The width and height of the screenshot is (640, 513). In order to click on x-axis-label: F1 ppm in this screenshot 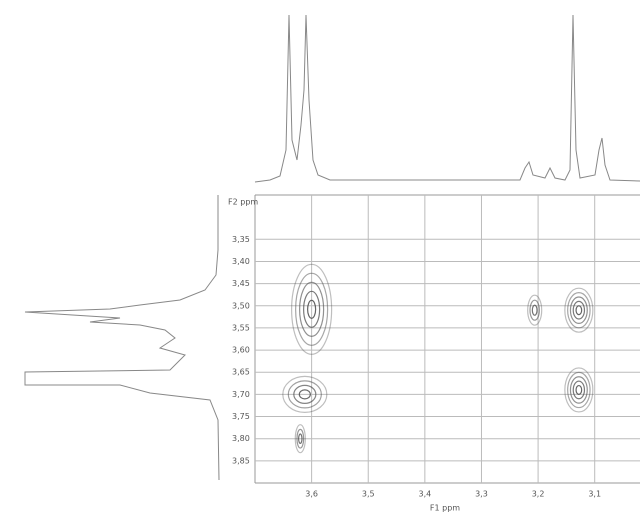, I will do `click(445, 508)`.